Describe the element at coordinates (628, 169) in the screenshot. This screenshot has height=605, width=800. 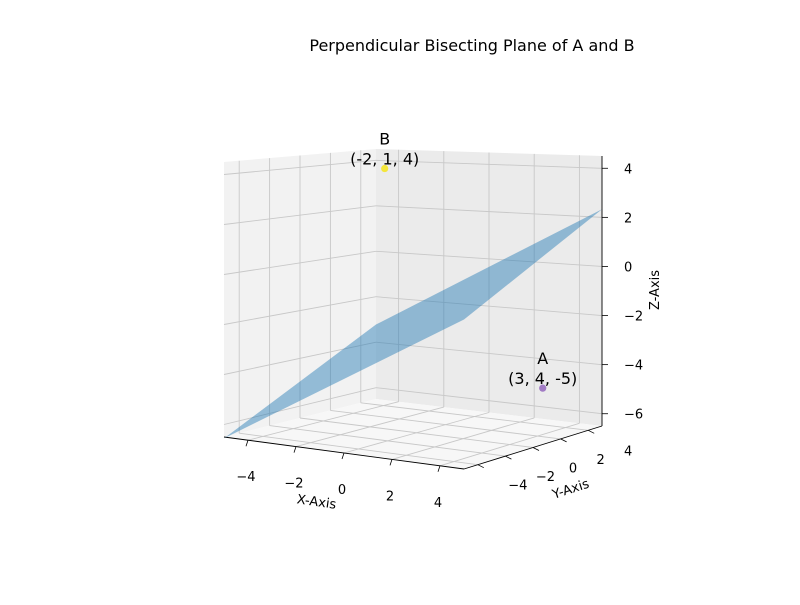
I see `z-tick-label: 4` at that location.